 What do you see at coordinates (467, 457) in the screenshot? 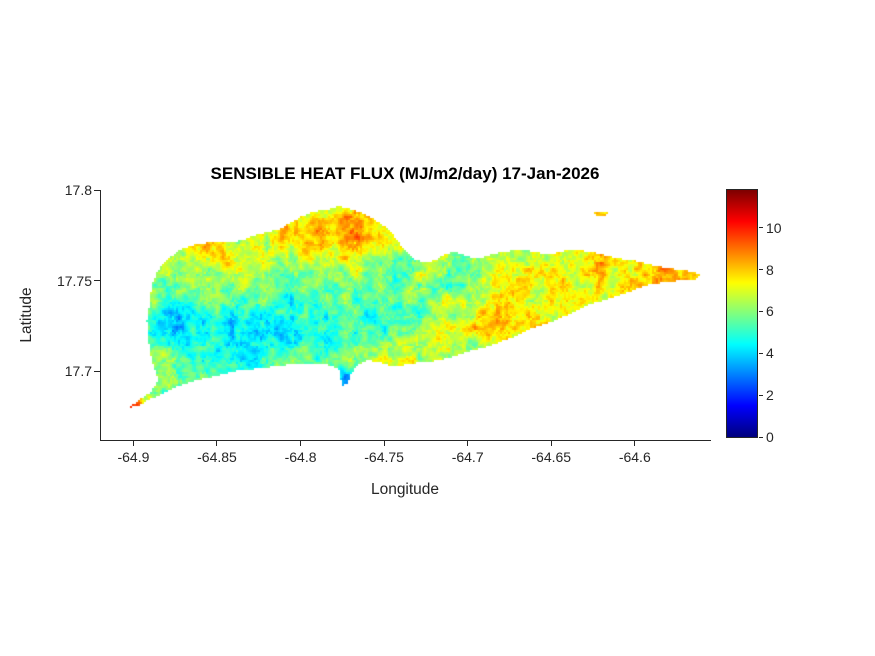
I see `x-tick-label: -64.7` at bounding box center [467, 457].